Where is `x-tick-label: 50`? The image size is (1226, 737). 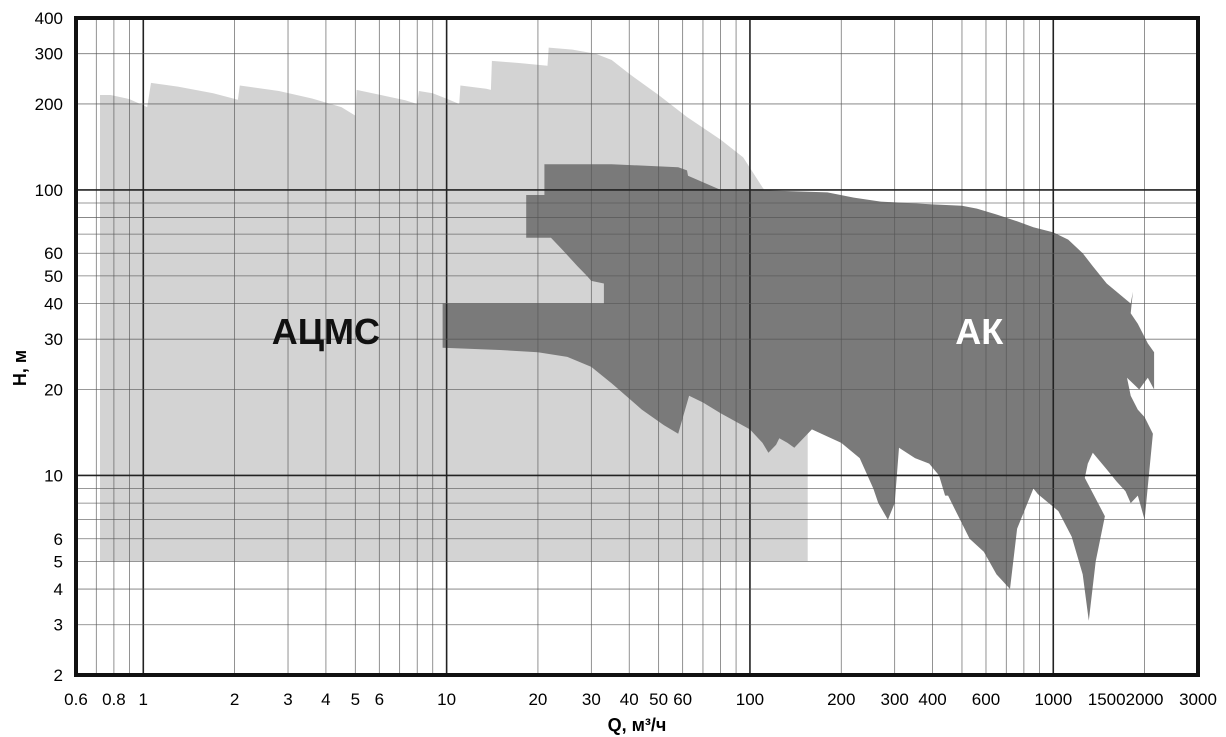
x-tick-label: 50 is located at coordinates (658, 699).